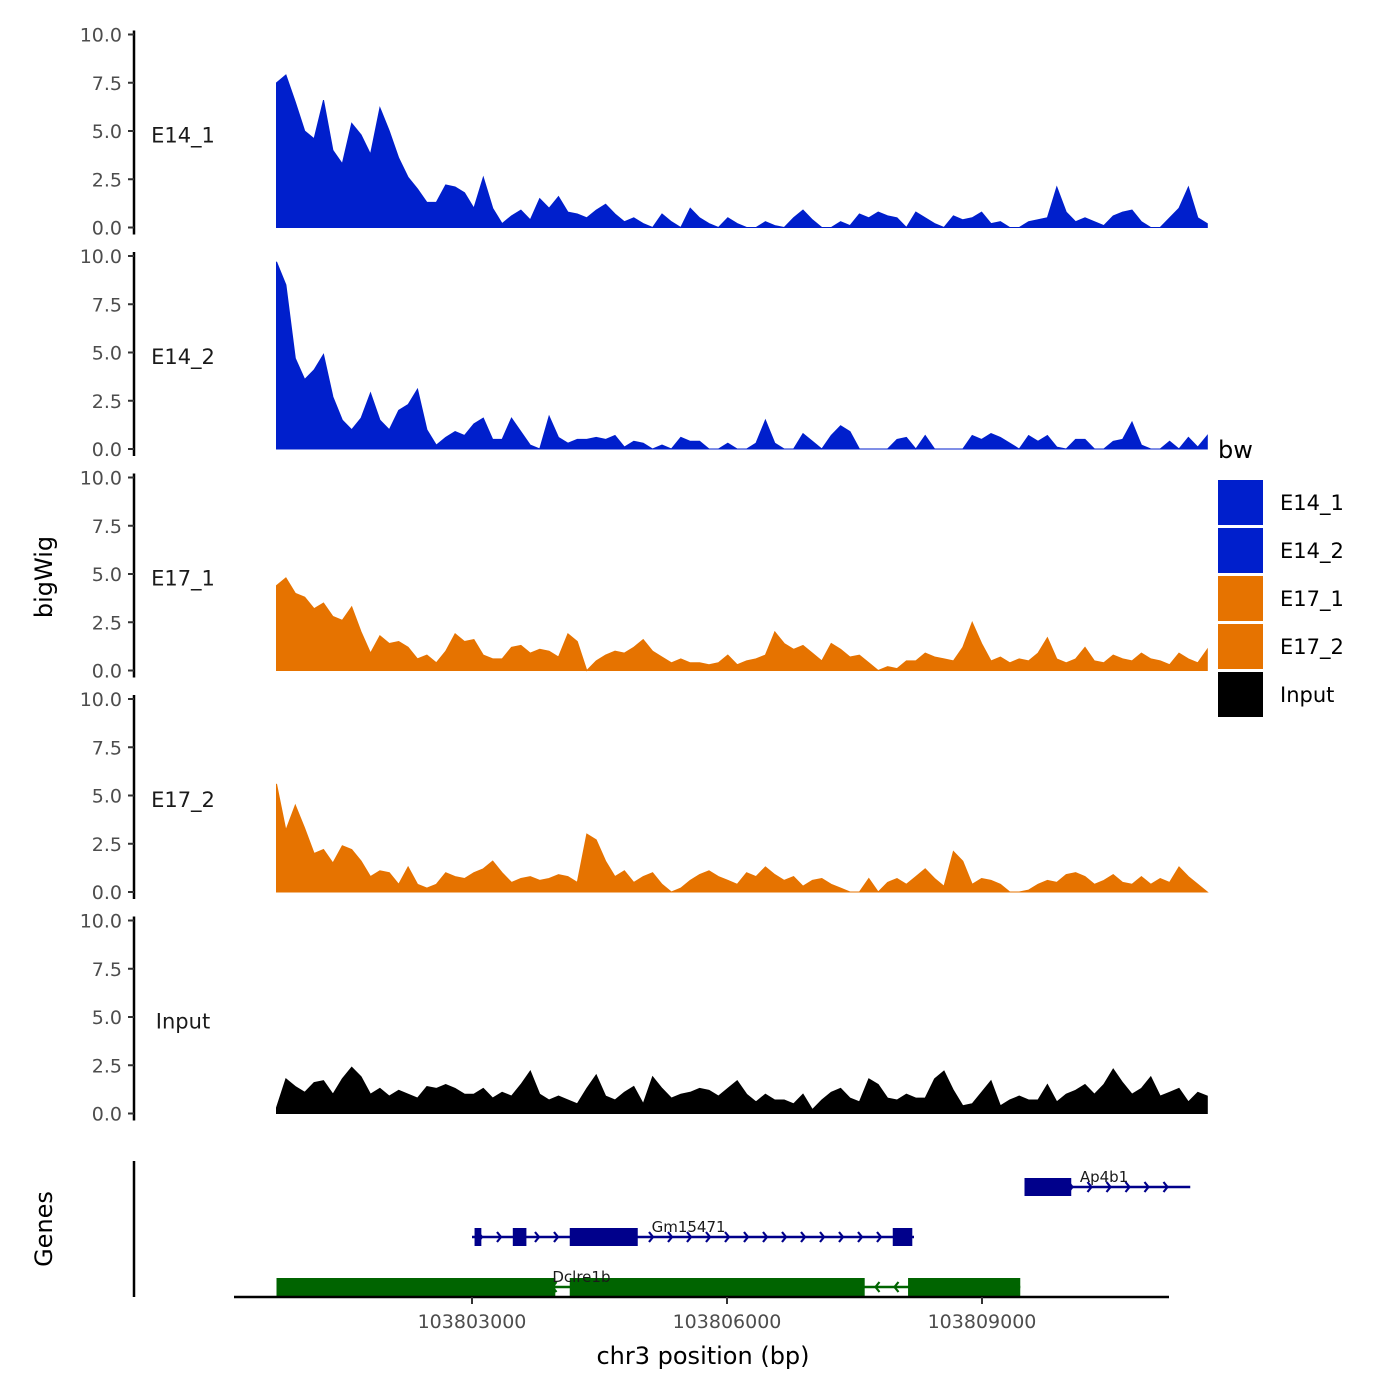 This screenshot has width=1400, height=1400. I want to click on legend-item-input: Input, so click(1276, 694).